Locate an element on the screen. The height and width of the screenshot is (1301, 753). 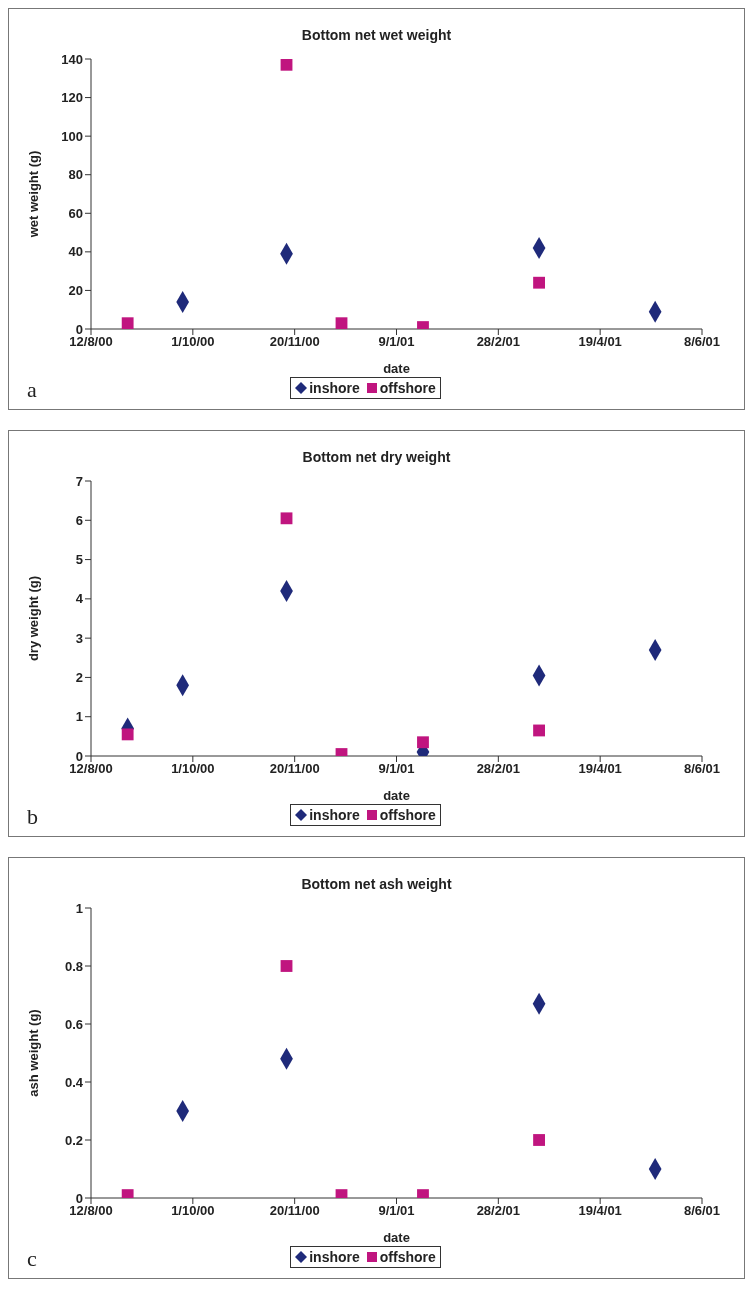
y-tick-label: 40 is located at coordinates (75, 252).